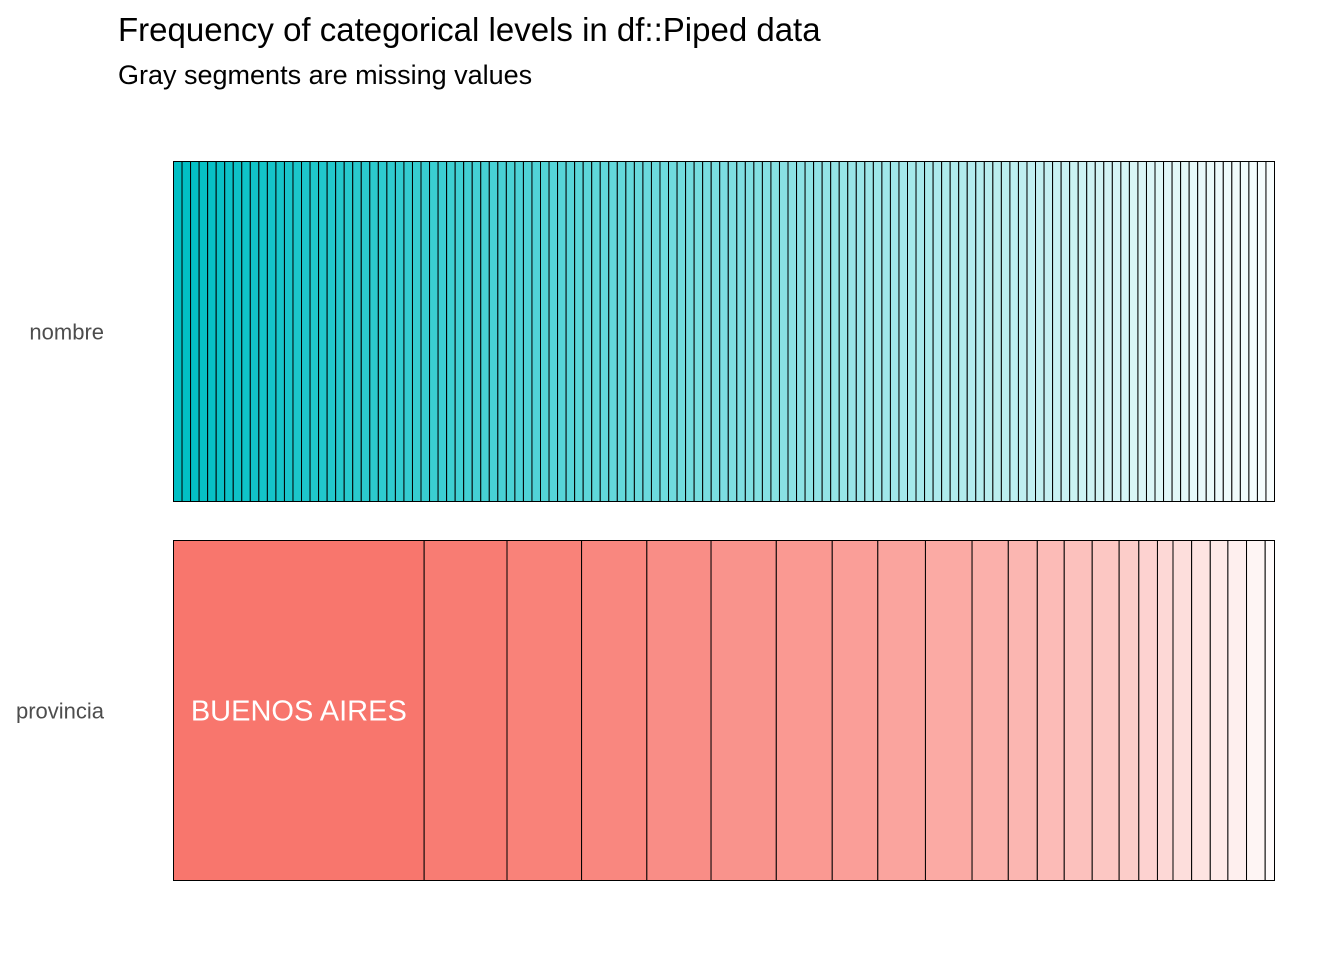 This screenshot has width=1344, height=960. Describe the element at coordinates (66, 332) in the screenshot. I see `row-label-nombre: nombre` at that location.